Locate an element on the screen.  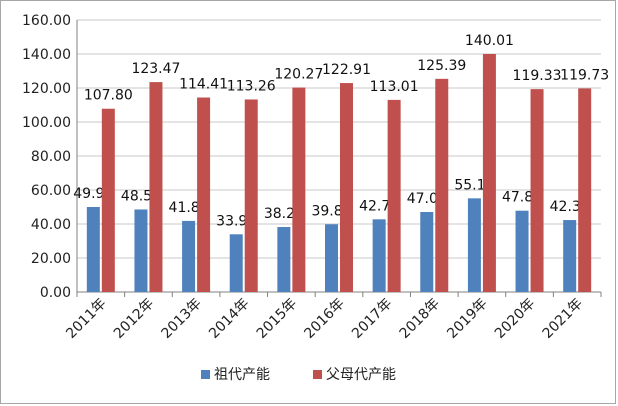
y-tick-label: 60.00 is located at coordinates (51, 191).